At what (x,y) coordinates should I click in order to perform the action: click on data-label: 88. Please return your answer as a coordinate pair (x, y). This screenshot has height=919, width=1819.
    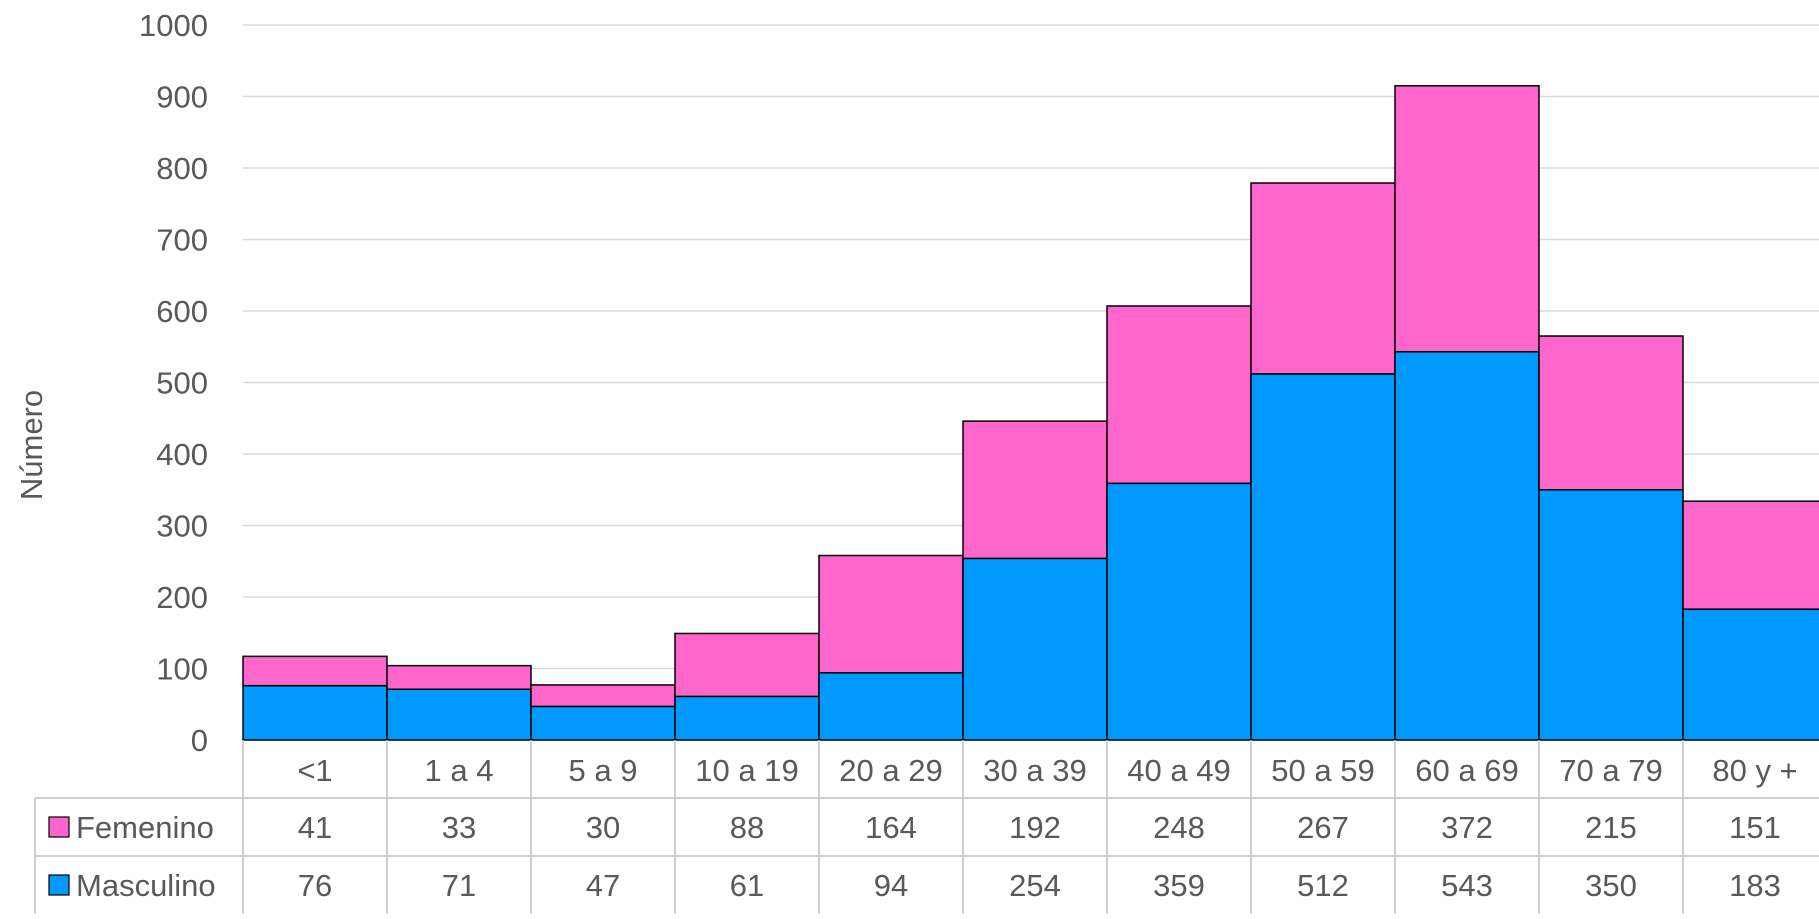
    Looking at the image, I should click on (747, 827).